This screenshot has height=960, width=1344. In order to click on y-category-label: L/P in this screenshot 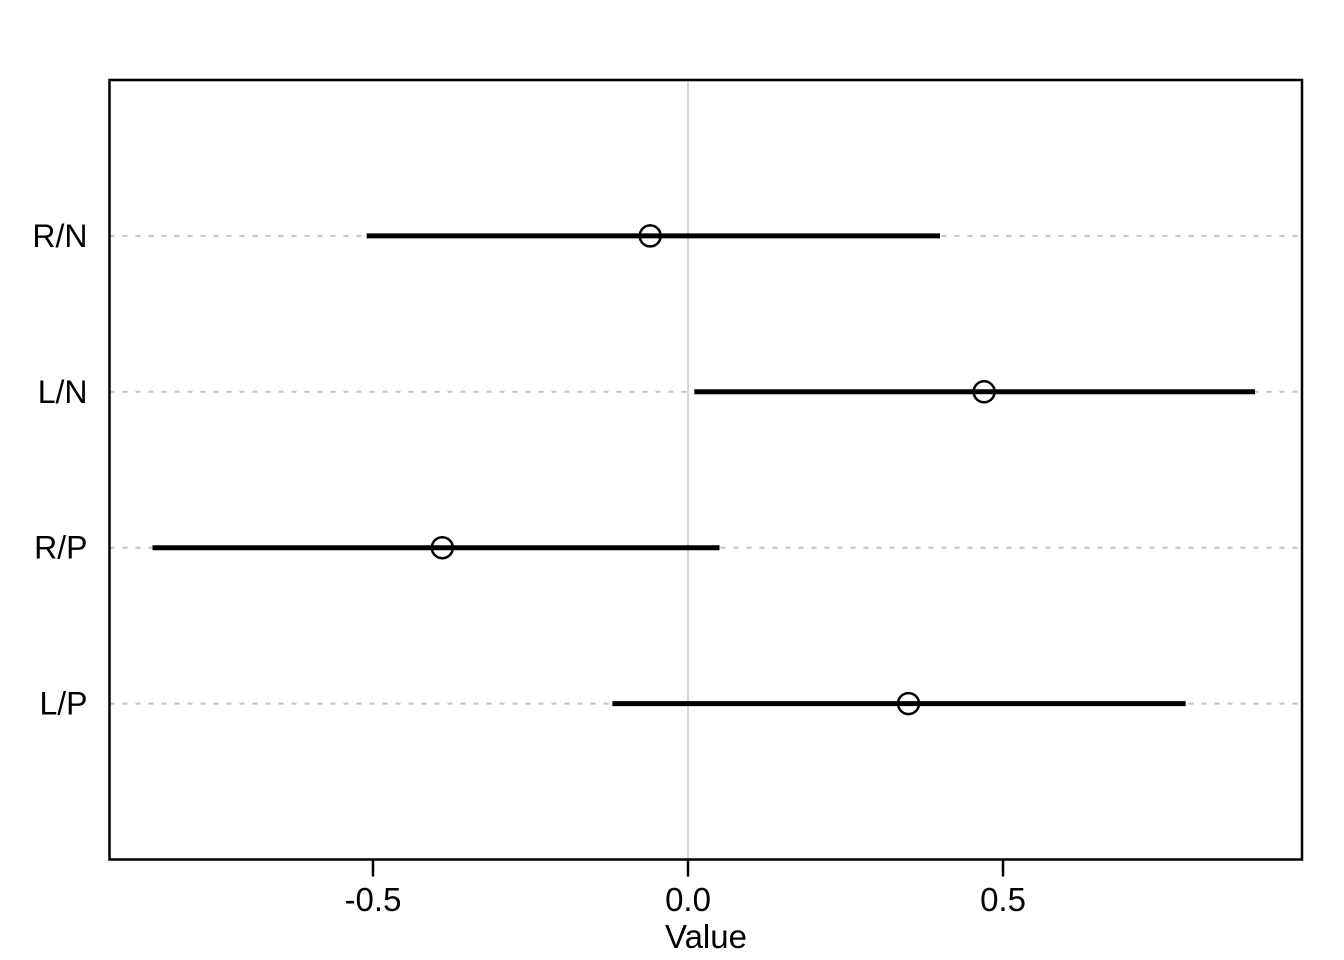, I will do `click(63, 704)`.